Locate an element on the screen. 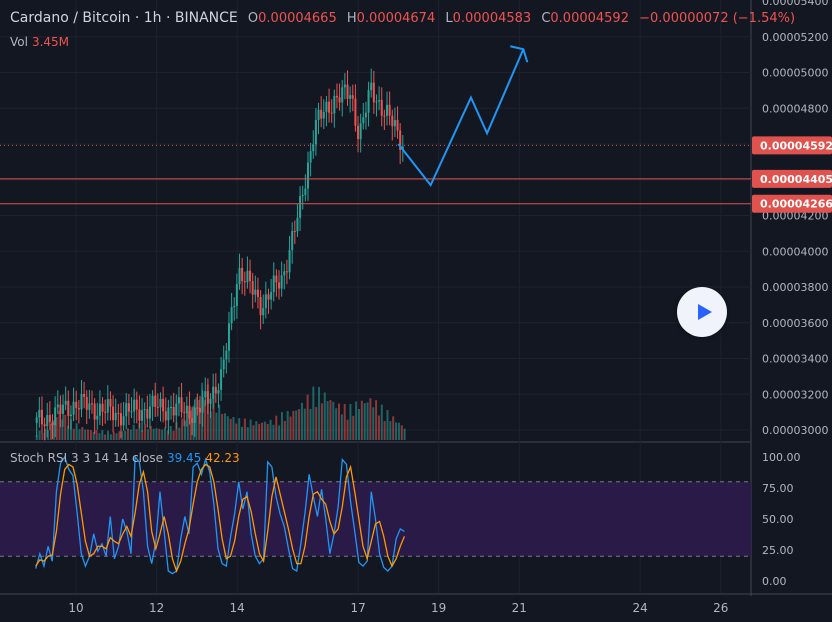 The width and height of the screenshot is (832, 622). volume-label: Vol is located at coordinates (19, 42).